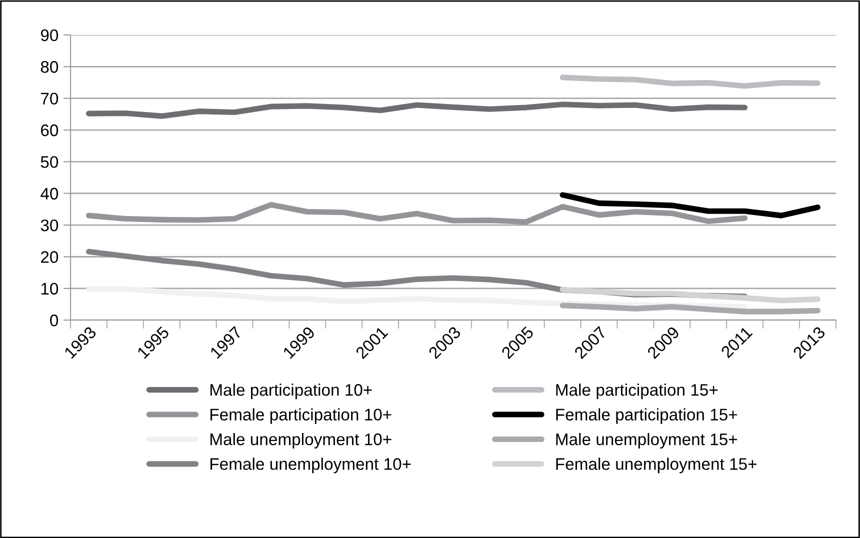  What do you see at coordinates (49, 67) in the screenshot?
I see `y-tick-label: 80` at bounding box center [49, 67].